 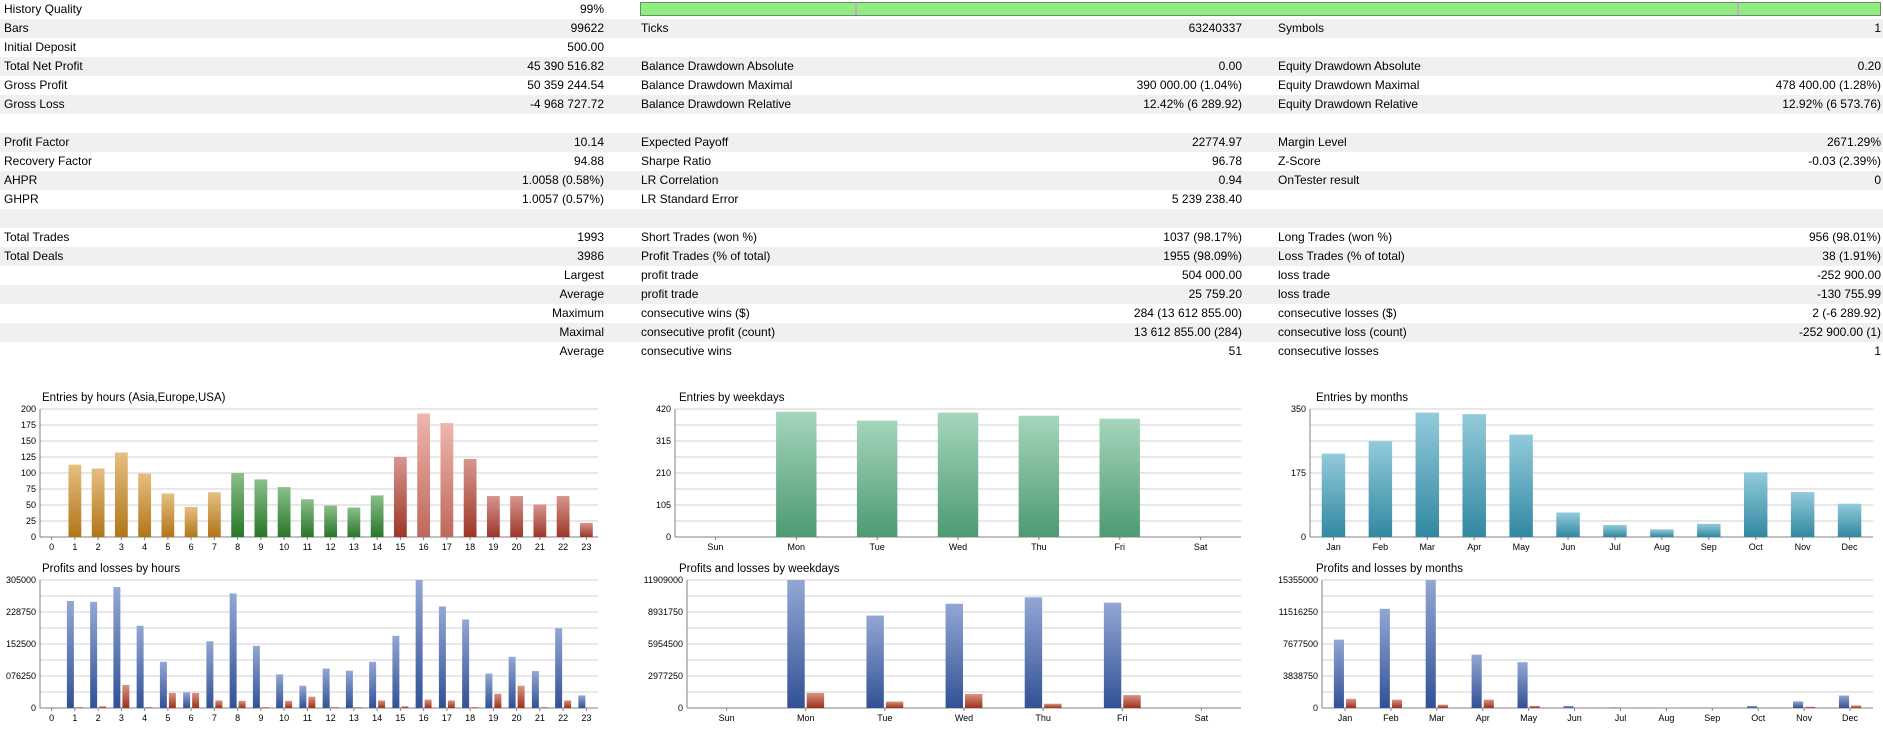 What do you see at coordinates (1877, 351) in the screenshot?
I see `stat-value: 1` at bounding box center [1877, 351].